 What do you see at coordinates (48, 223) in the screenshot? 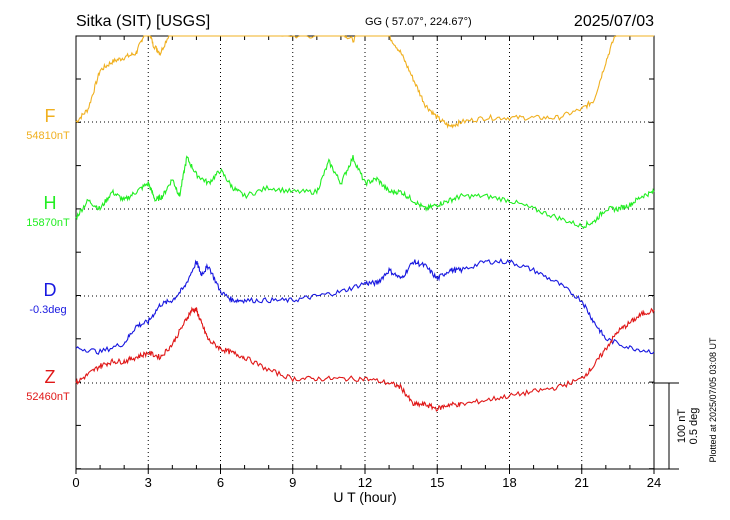
I see `series-baseline-h: 15870nT` at bounding box center [48, 223].